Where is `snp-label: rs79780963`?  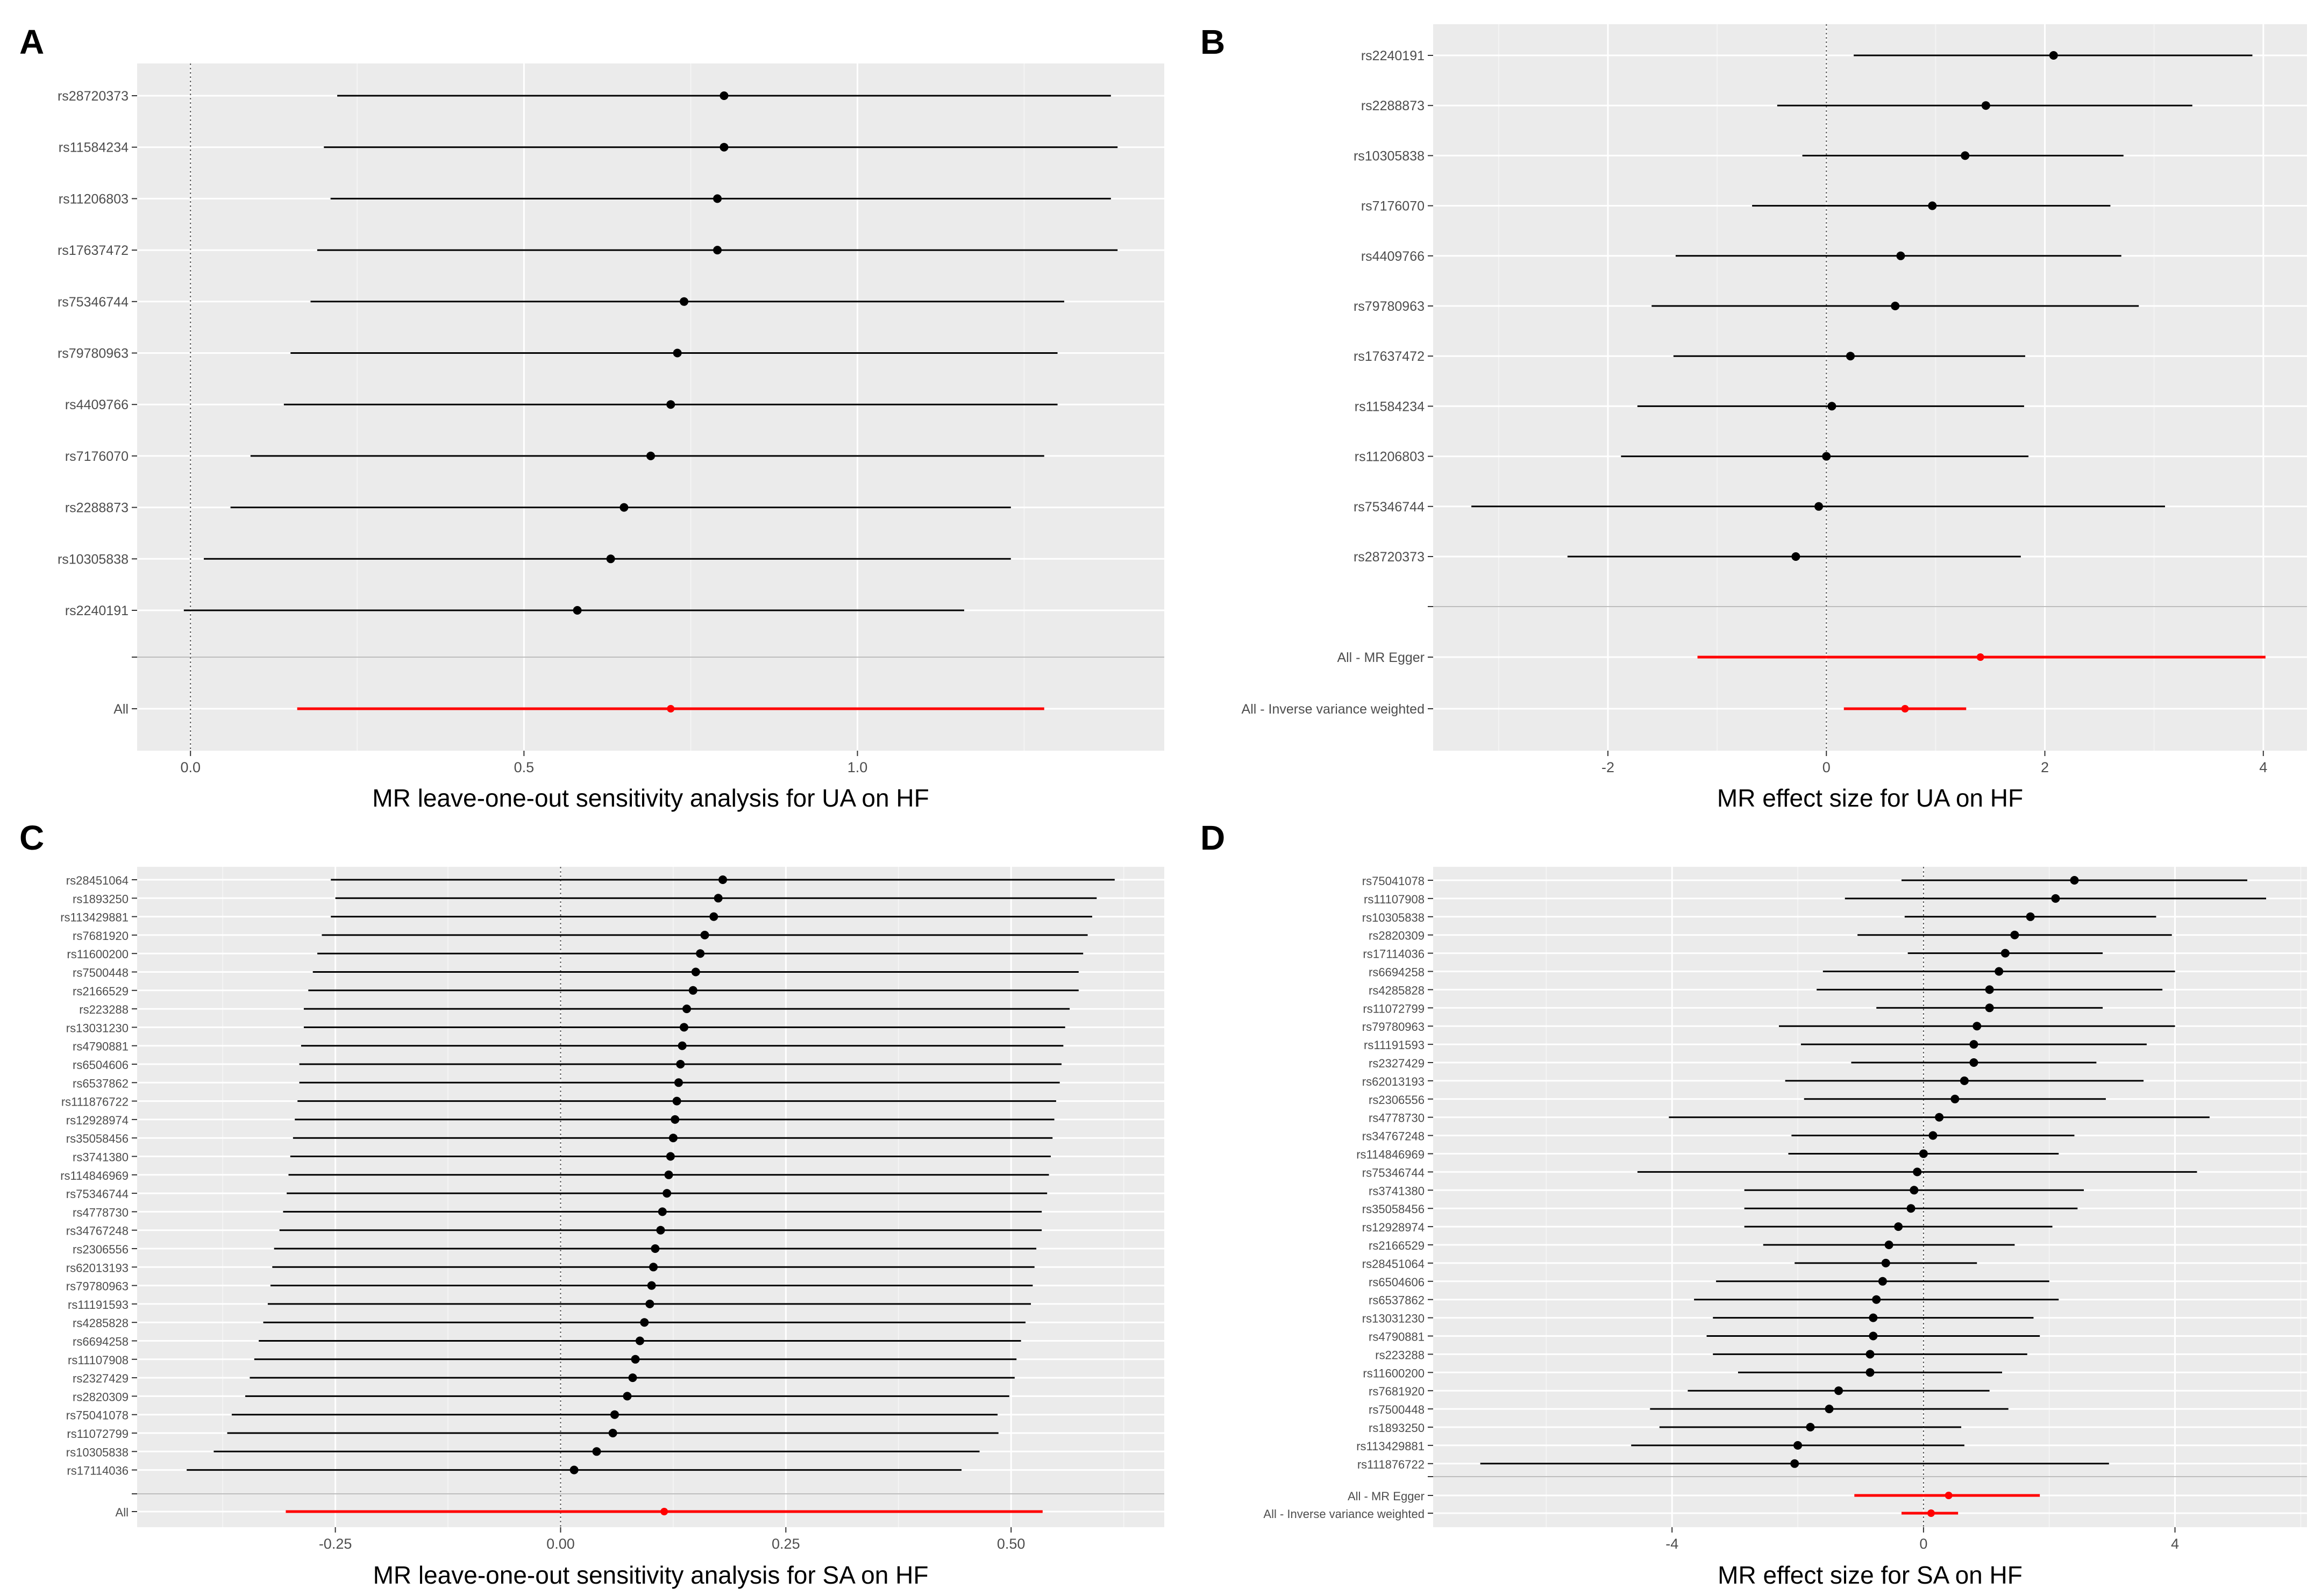
snp-label: rs79780963 is located at coordinates (1389, 306).